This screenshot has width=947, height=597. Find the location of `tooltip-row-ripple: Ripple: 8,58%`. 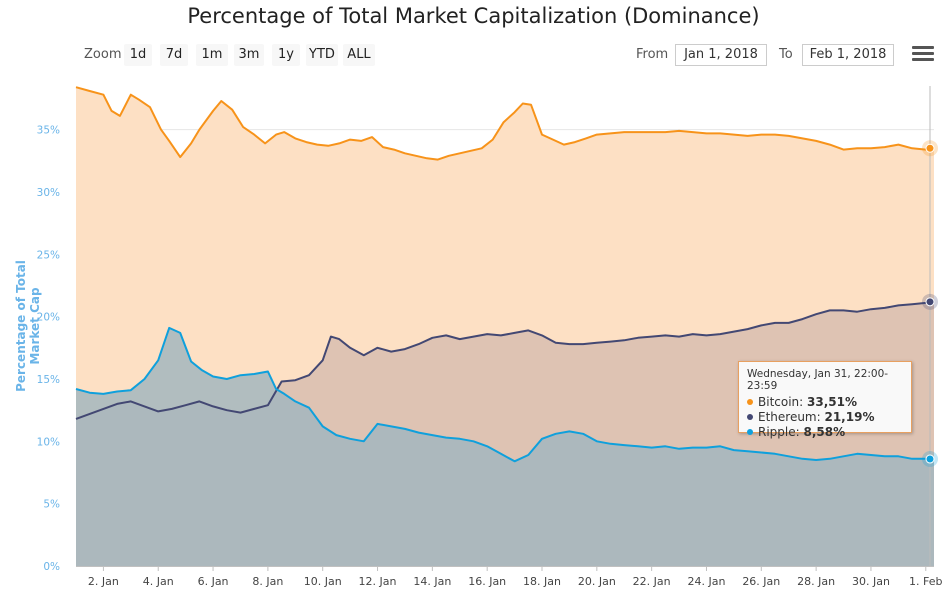

tooltip-row-ripple: Ripple: 8,58% is located at coordinates (825, 432).